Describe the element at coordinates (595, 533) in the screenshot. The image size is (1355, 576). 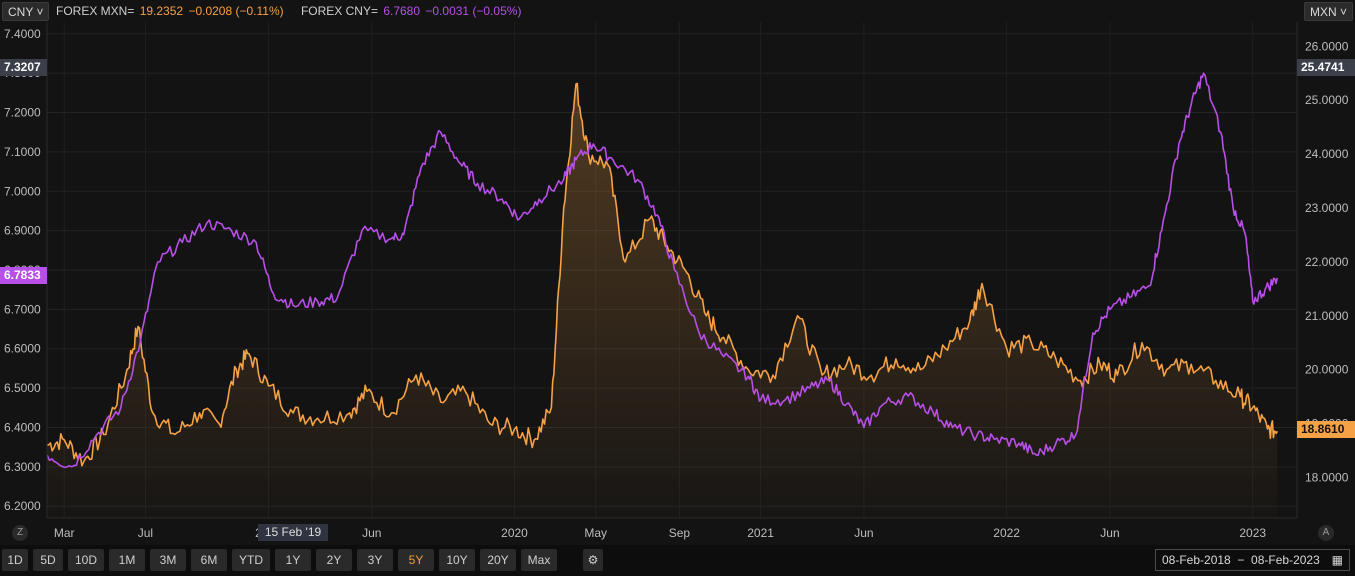
I see `x-tick-label: May` at that location.